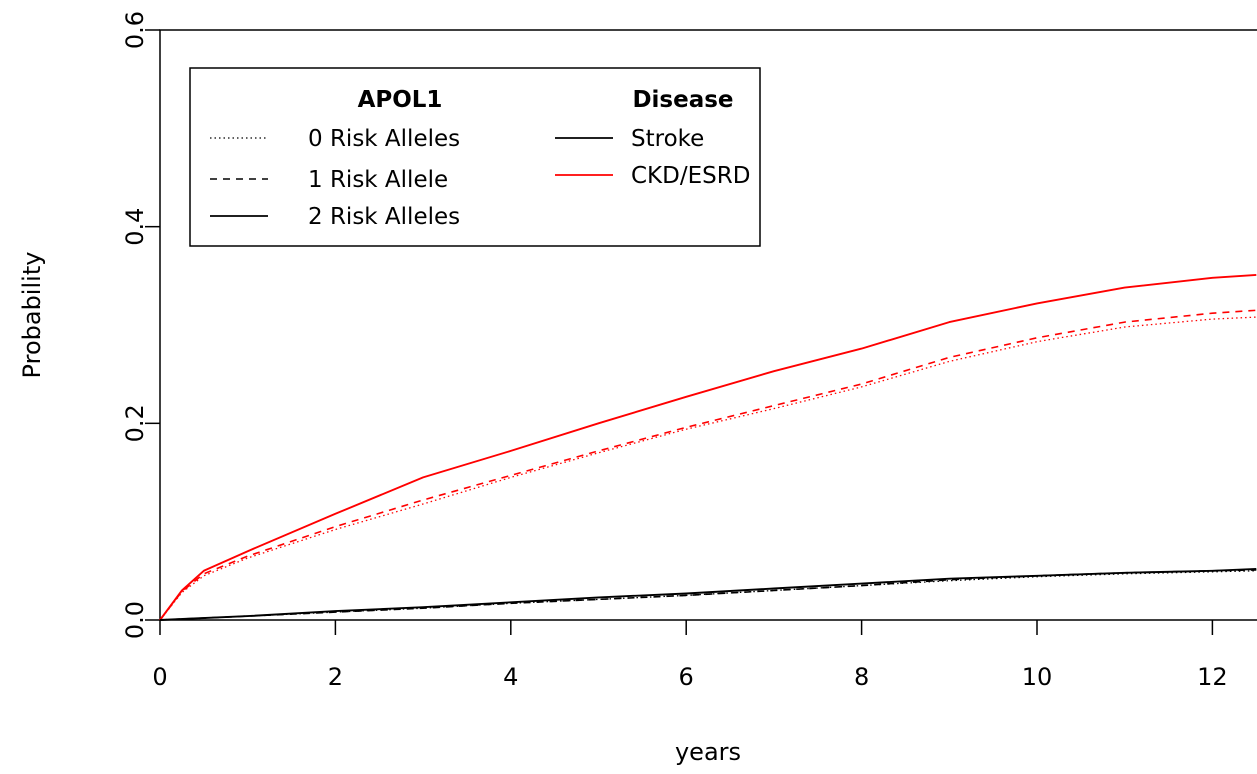 This screenshot has width=1257, height=774. What do you see at coordinates (335, 677) in the screenshot?
I see `x-tick-label: 2` at bounding box center [335, 677].